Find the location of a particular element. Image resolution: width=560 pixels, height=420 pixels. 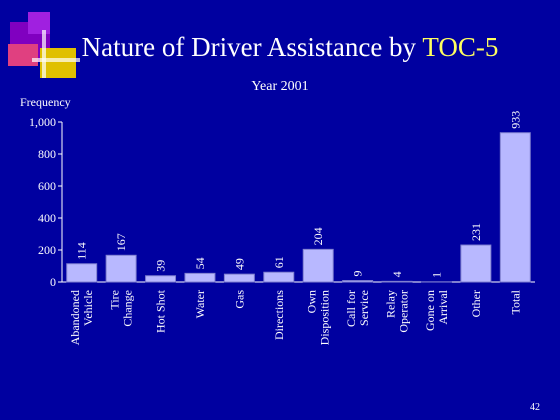

value-label: 49 is located at coordinates (239, 264).